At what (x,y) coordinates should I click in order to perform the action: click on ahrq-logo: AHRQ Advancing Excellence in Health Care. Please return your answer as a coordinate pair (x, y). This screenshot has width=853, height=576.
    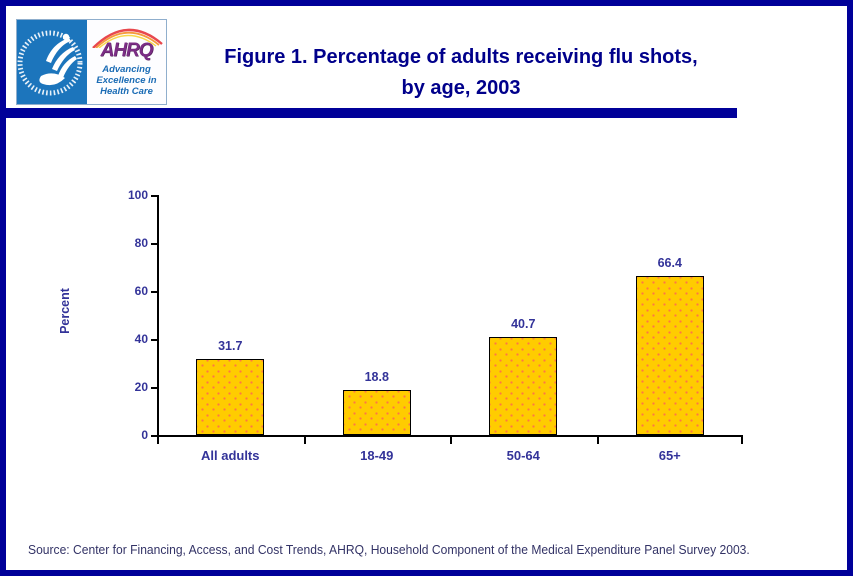
    Looking at the image, I should click on (126, 62).